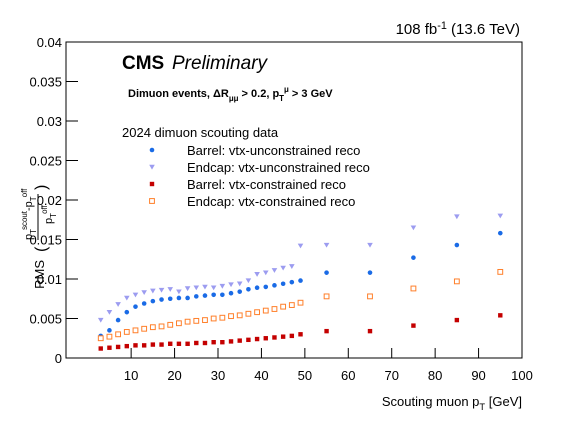  Describe the element at coordinates (417, 29) in the screenshot. I see `text-part: 108 fb` at that location.